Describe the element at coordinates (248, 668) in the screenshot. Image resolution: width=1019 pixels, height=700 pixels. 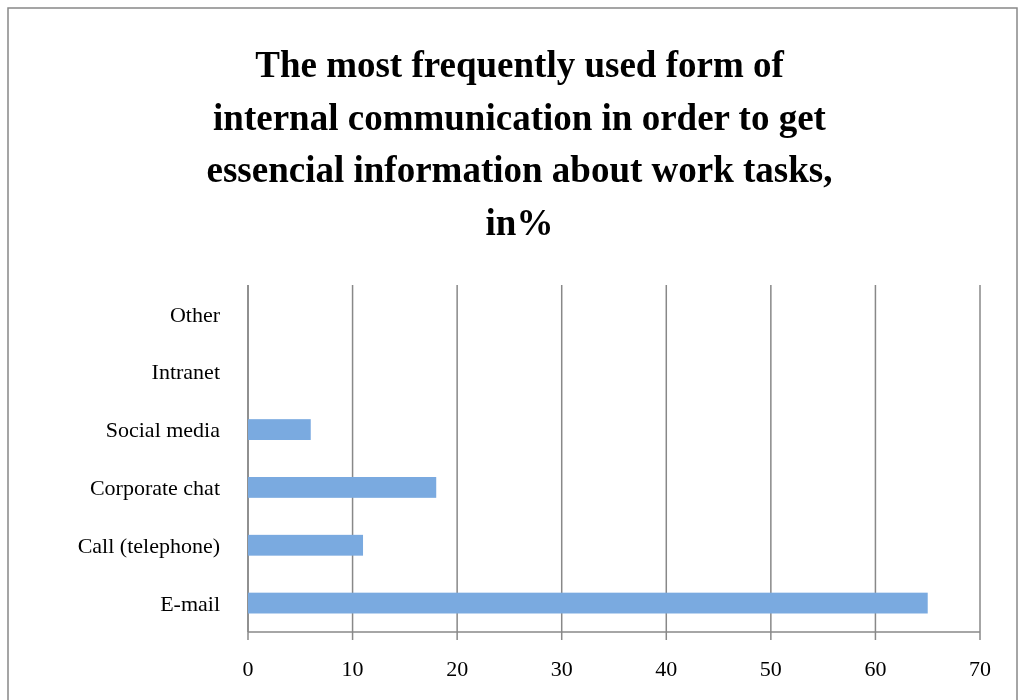
I see `x-tick-label: 0` at that location.